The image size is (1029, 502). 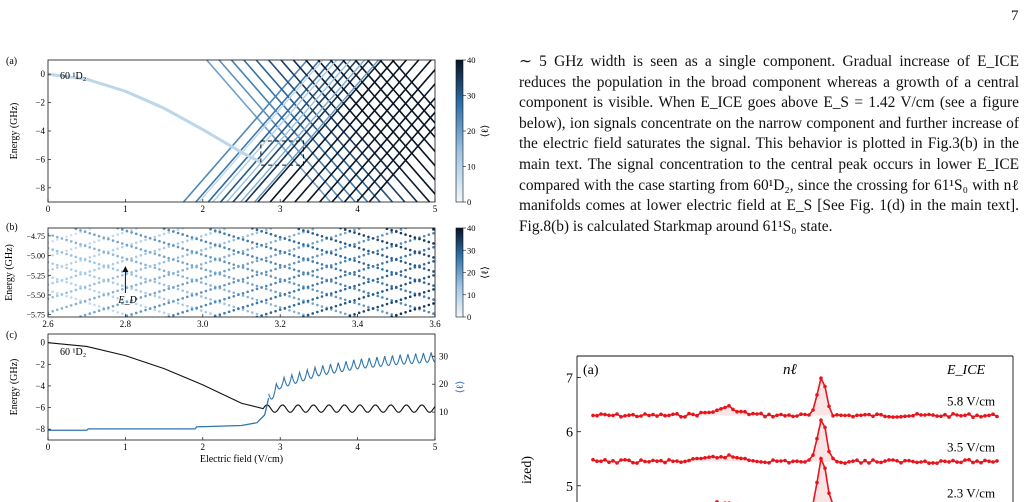 What do you see at coordinates (40, 429) in the screenshot?
I see `y-tick-label: −8` at bounding box center [40, 429].